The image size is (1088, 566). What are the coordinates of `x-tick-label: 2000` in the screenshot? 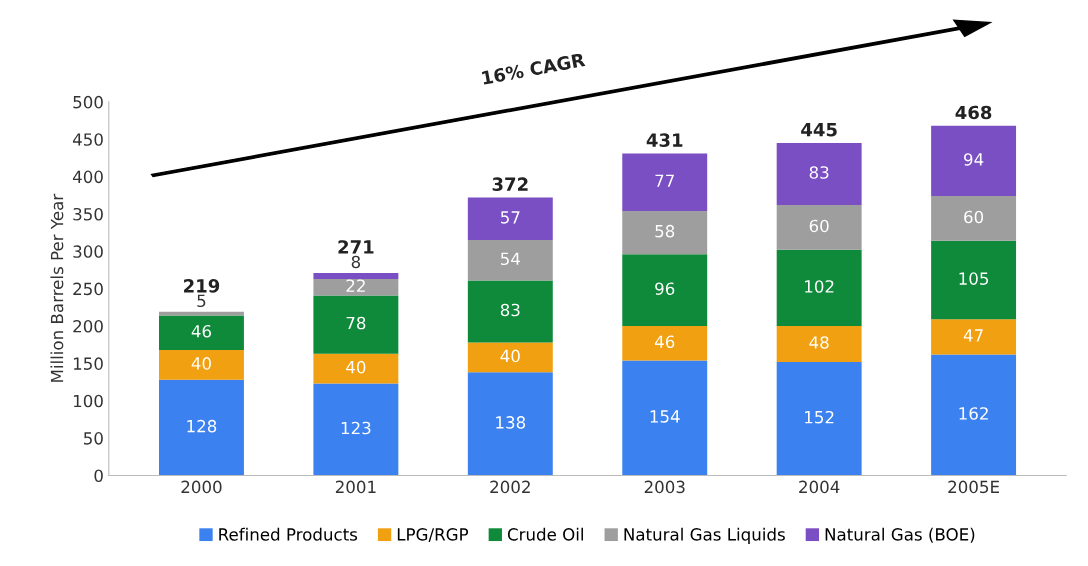 It's located at (201, 487).